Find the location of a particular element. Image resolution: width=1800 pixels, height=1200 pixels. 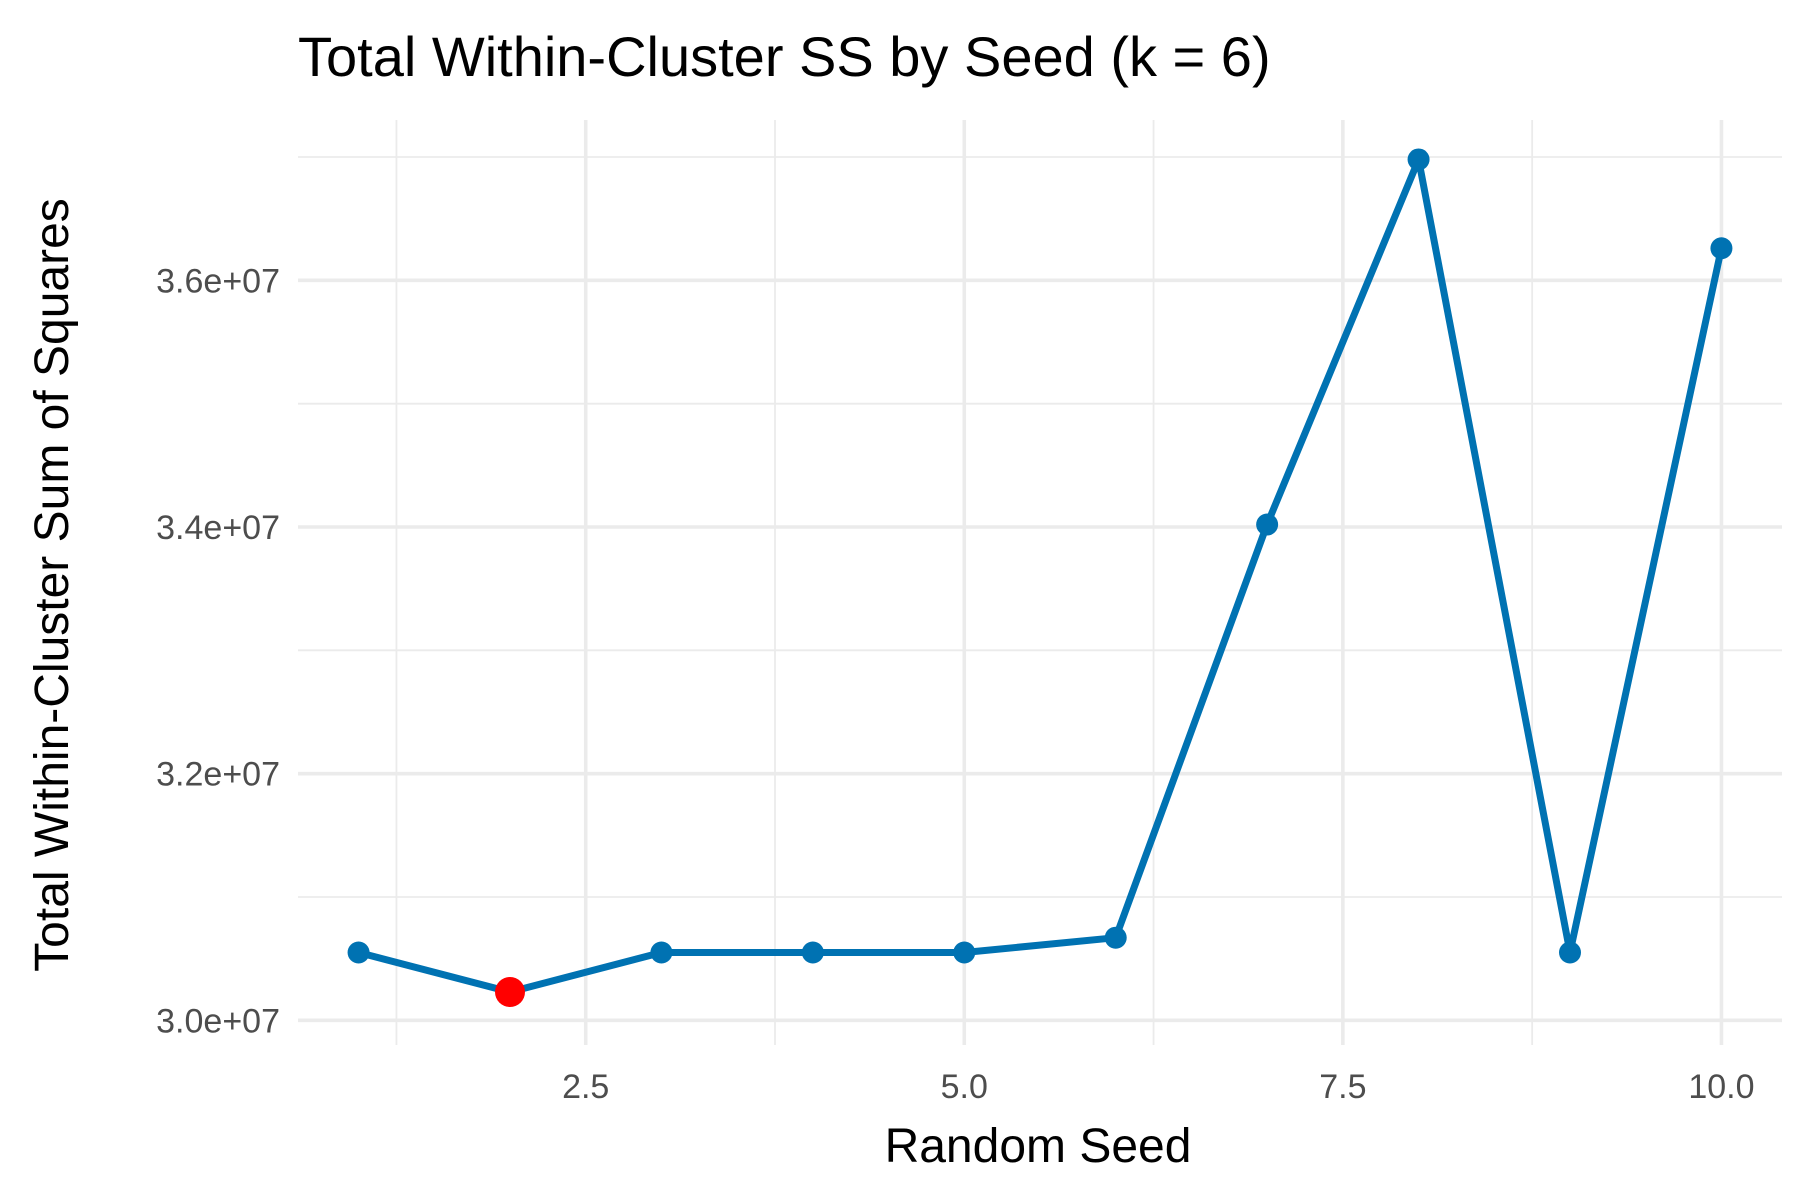

x-tick-label: 10.0 is located at coordinates (1721, 1087).